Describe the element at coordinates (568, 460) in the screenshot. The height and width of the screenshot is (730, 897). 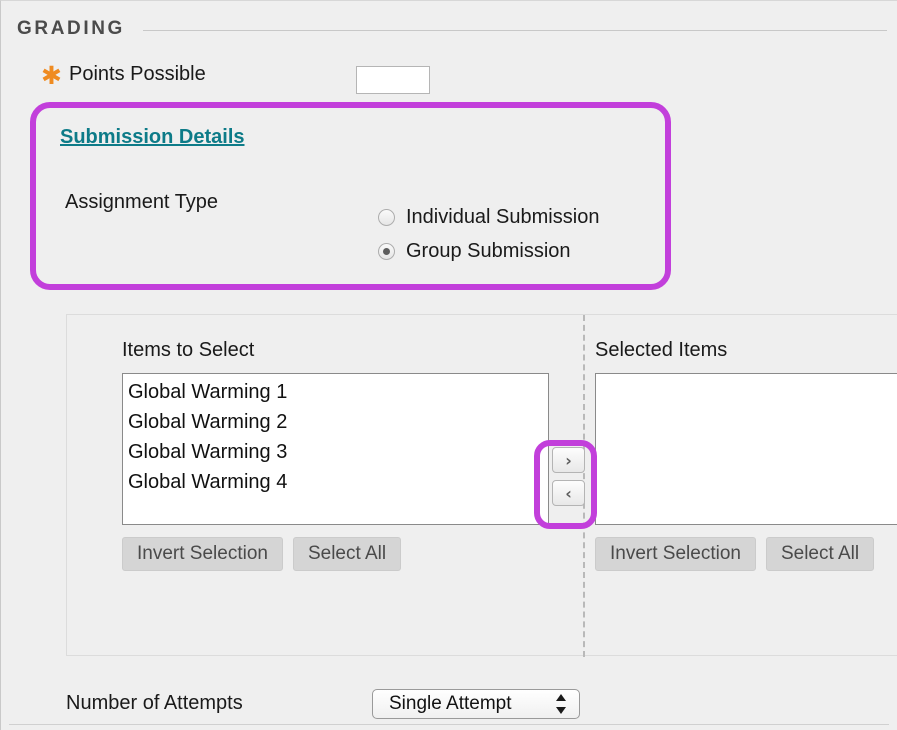
I see `move-right-icon: ›` at that location.